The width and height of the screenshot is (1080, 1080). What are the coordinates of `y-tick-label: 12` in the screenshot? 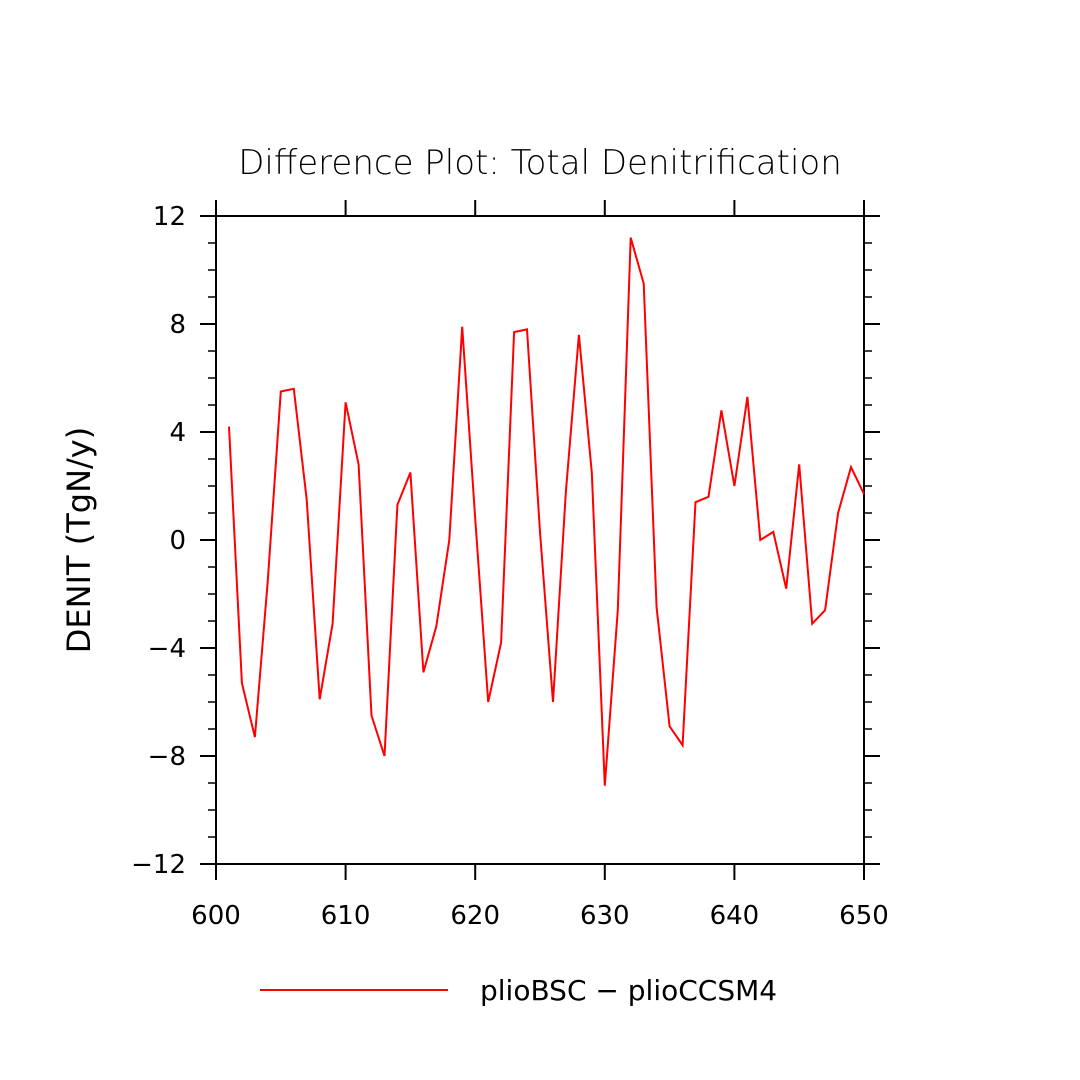 It's located at (169, 217).